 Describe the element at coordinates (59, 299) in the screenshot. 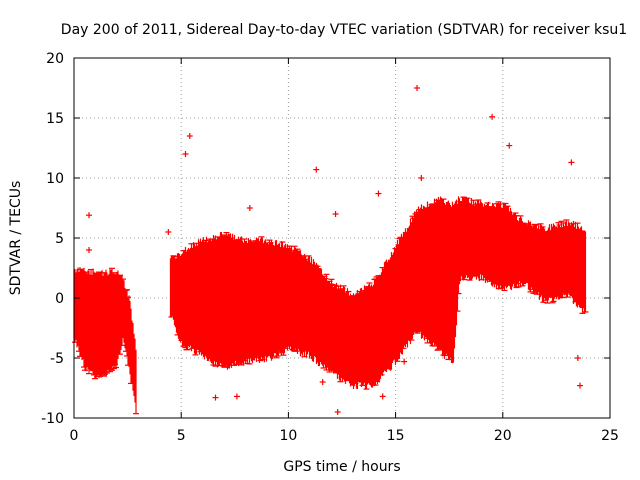

I see `y-tick-label: 0` at that location.